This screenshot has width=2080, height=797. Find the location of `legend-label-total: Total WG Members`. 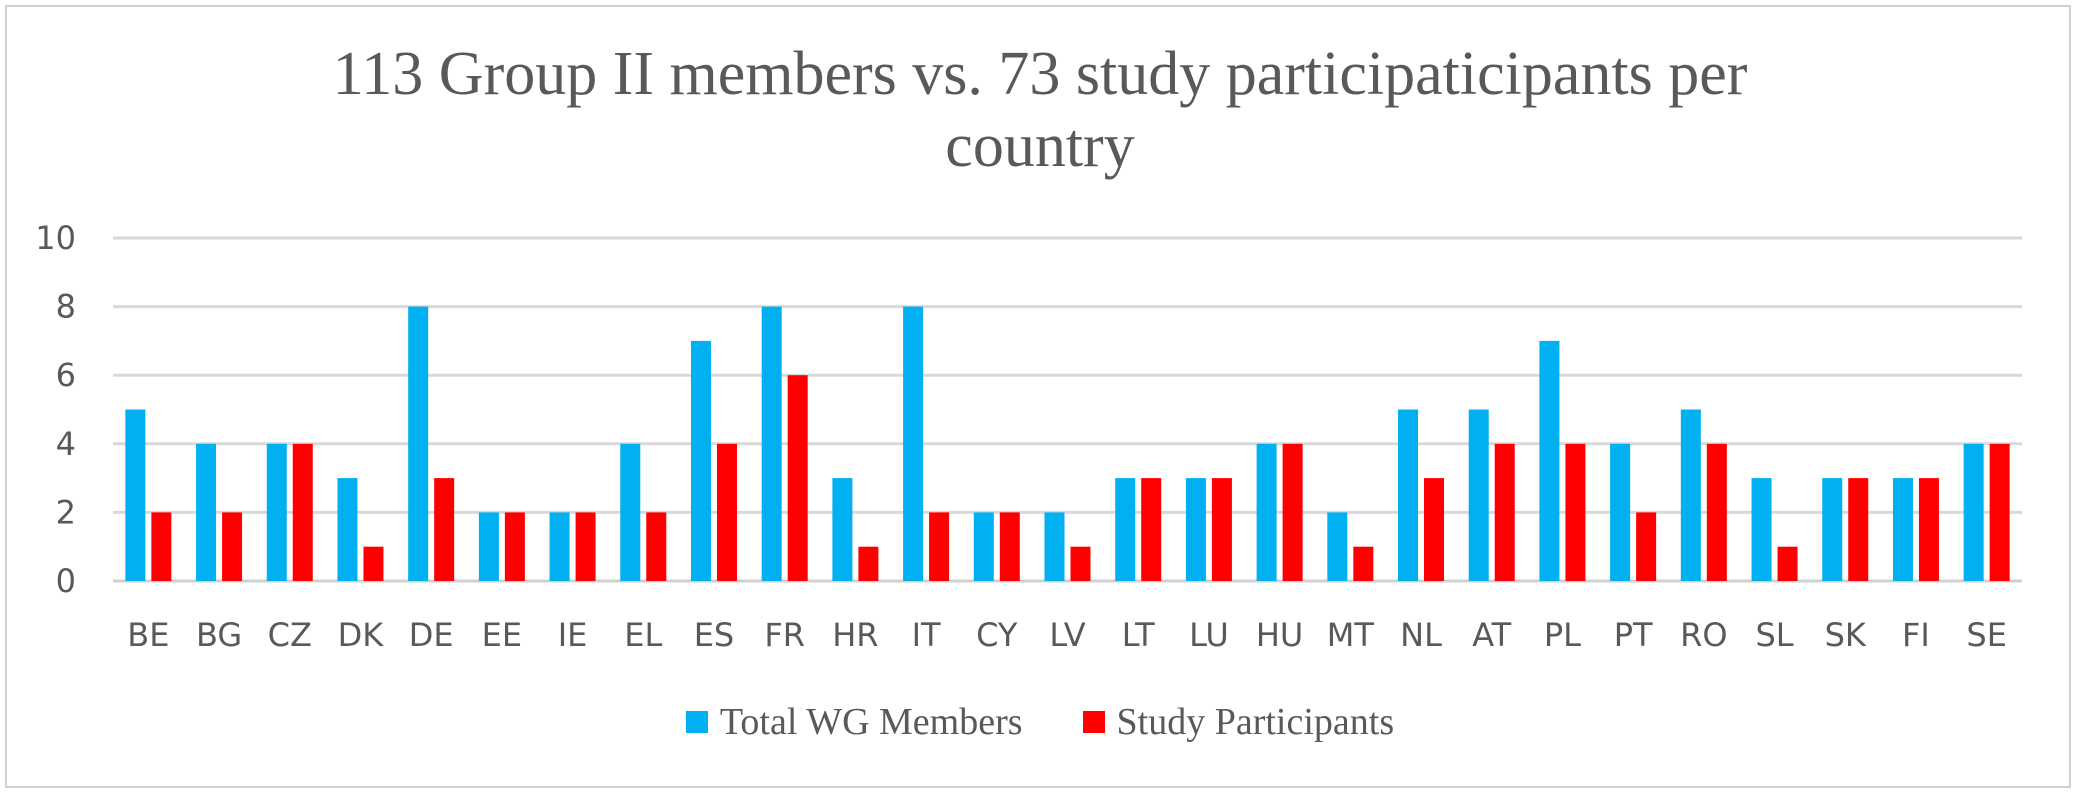

legend-label-total: Total WG Members is located at coordinates (871, 722).